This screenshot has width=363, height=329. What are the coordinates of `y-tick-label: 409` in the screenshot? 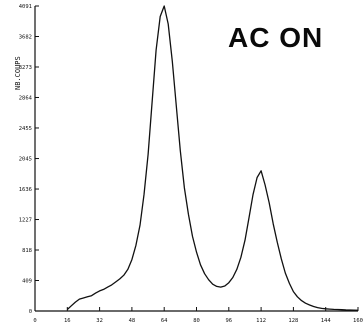 It's located at (27, 282).